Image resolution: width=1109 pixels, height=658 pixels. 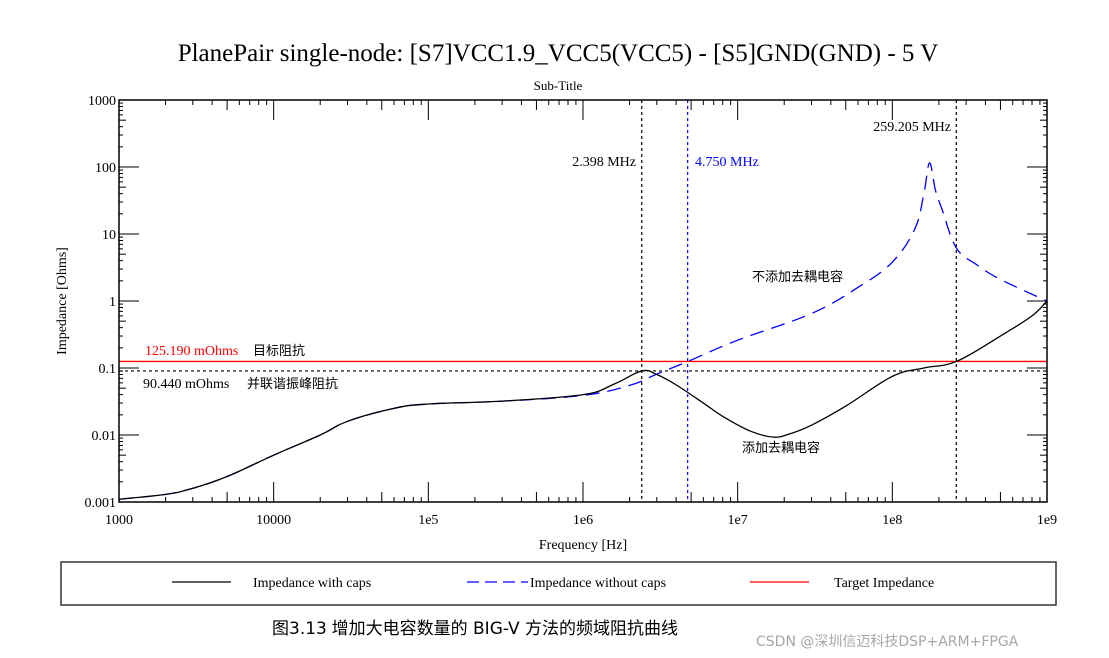 I want to click on target-impedance-note: 目标阻抗, so click(x=279, y=351).